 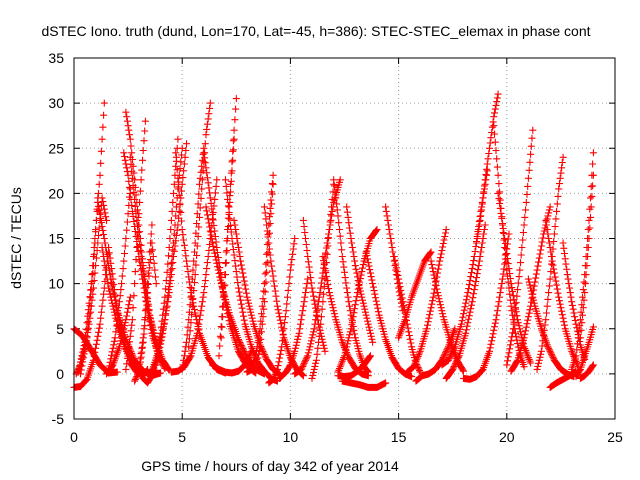 I want to click on y-tick-label: 0, so click(x=60, y=374).